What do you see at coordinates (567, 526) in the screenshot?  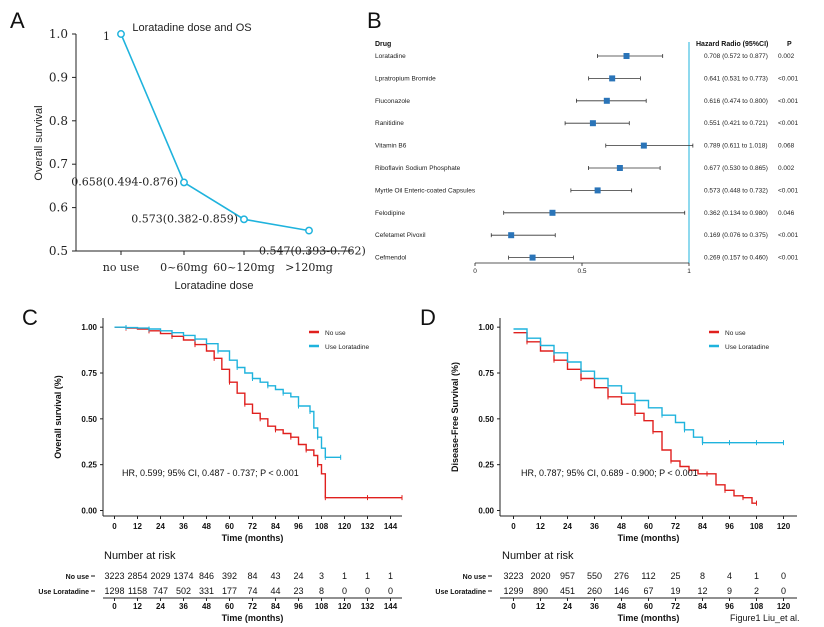 I see `x-tick-label: 24` at bounding box center [567, 526].